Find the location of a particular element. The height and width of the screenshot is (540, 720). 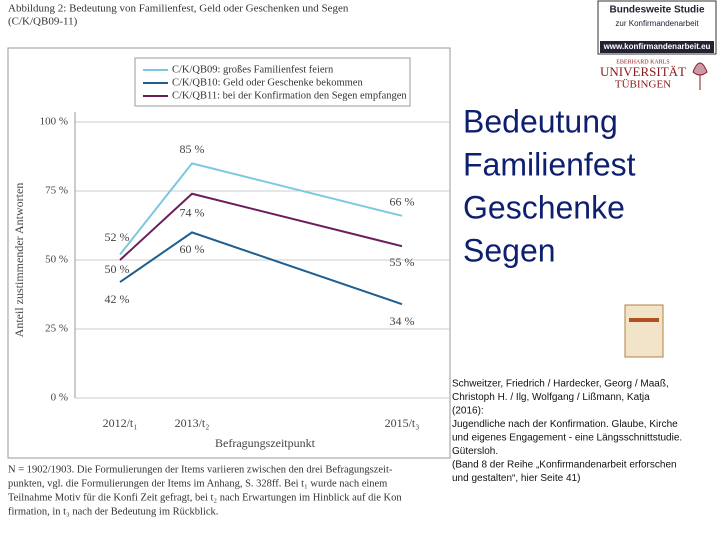

value-label: 85 % is located at coordinates (192, 149).